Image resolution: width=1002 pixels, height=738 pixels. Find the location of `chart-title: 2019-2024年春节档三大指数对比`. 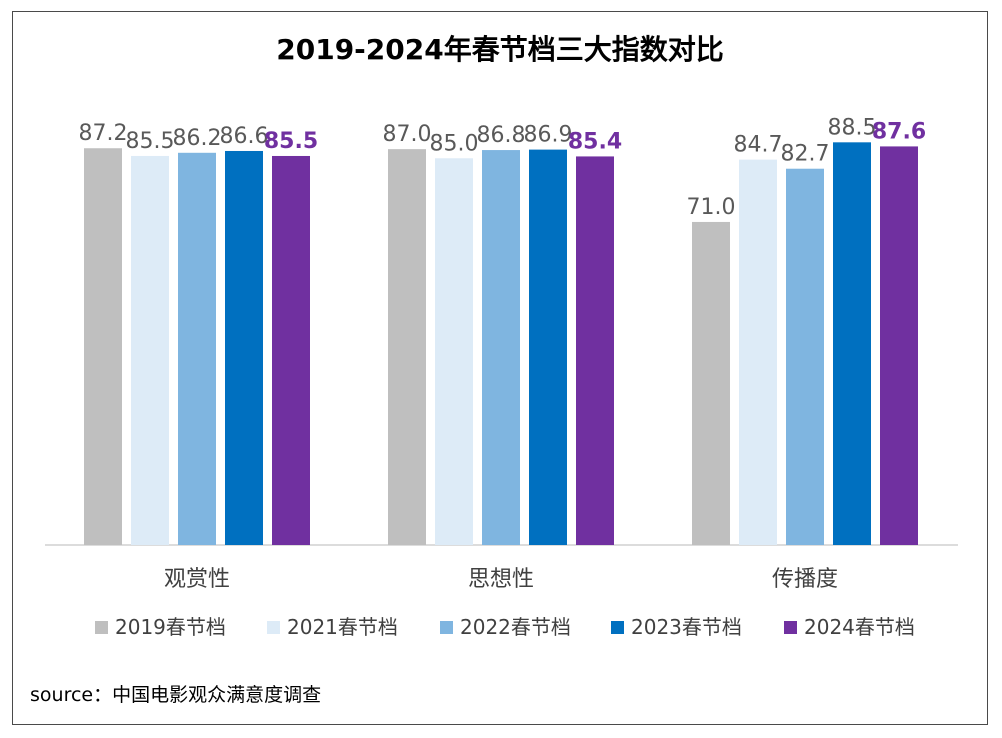

chart-title: 2019-2024年春节档三大指数对比 is located at coordinates (500, 49).